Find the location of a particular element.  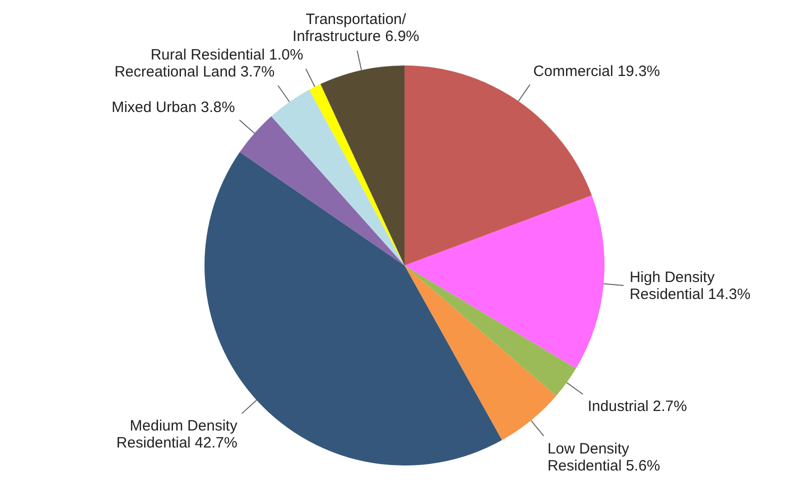

slice-label: Transportation/Infrastructure 6.9% is located at coordinates (356, 27).